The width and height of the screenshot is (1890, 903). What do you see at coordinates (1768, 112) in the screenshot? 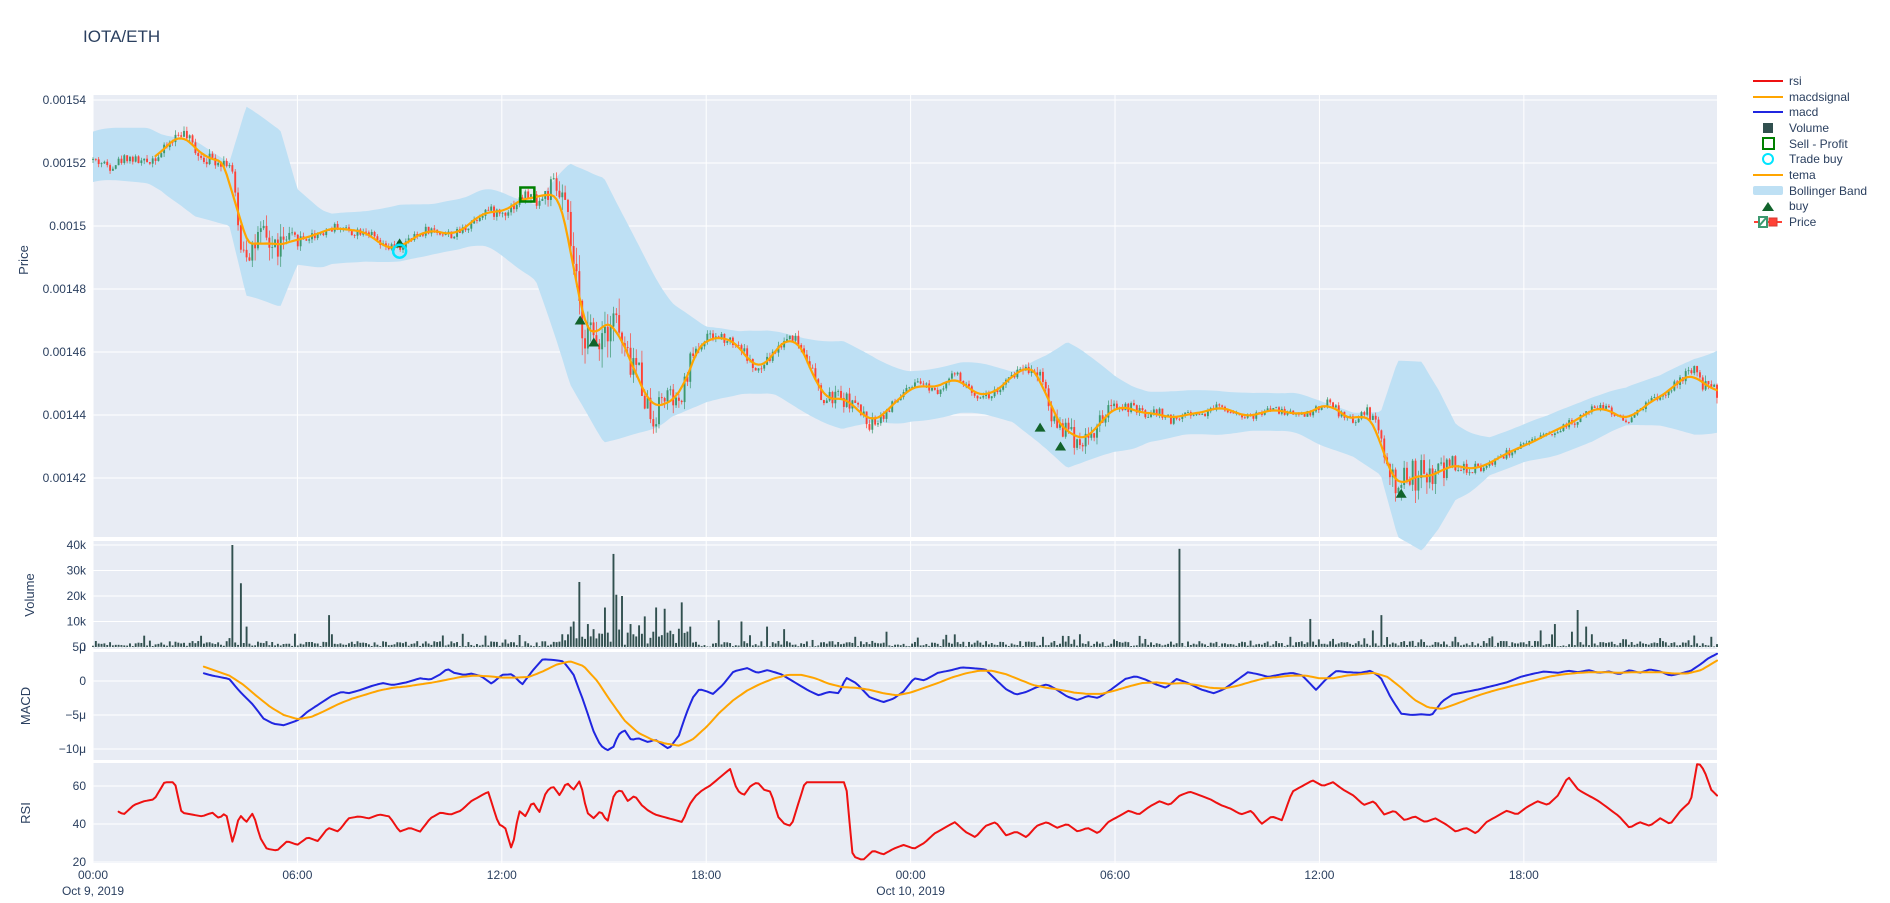
I see `macd-line-icon` at bounding box center [1768, 112].